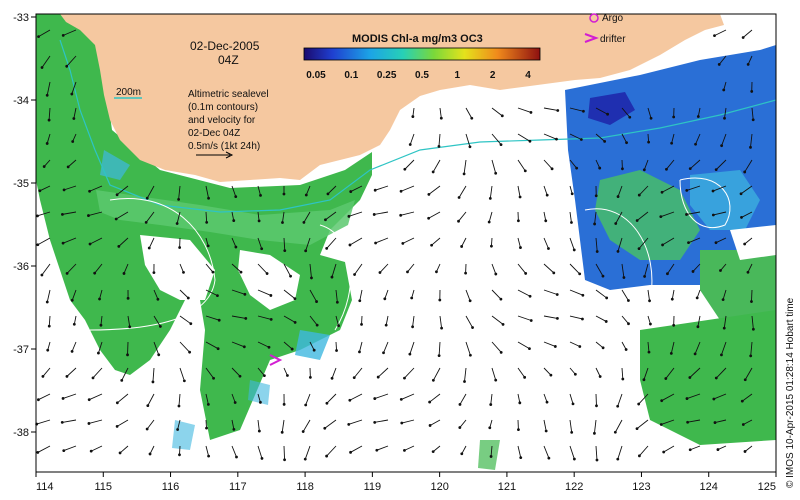  I want to click on sealevel-line-4: 02-Dec 04Z, so click(214, 133).